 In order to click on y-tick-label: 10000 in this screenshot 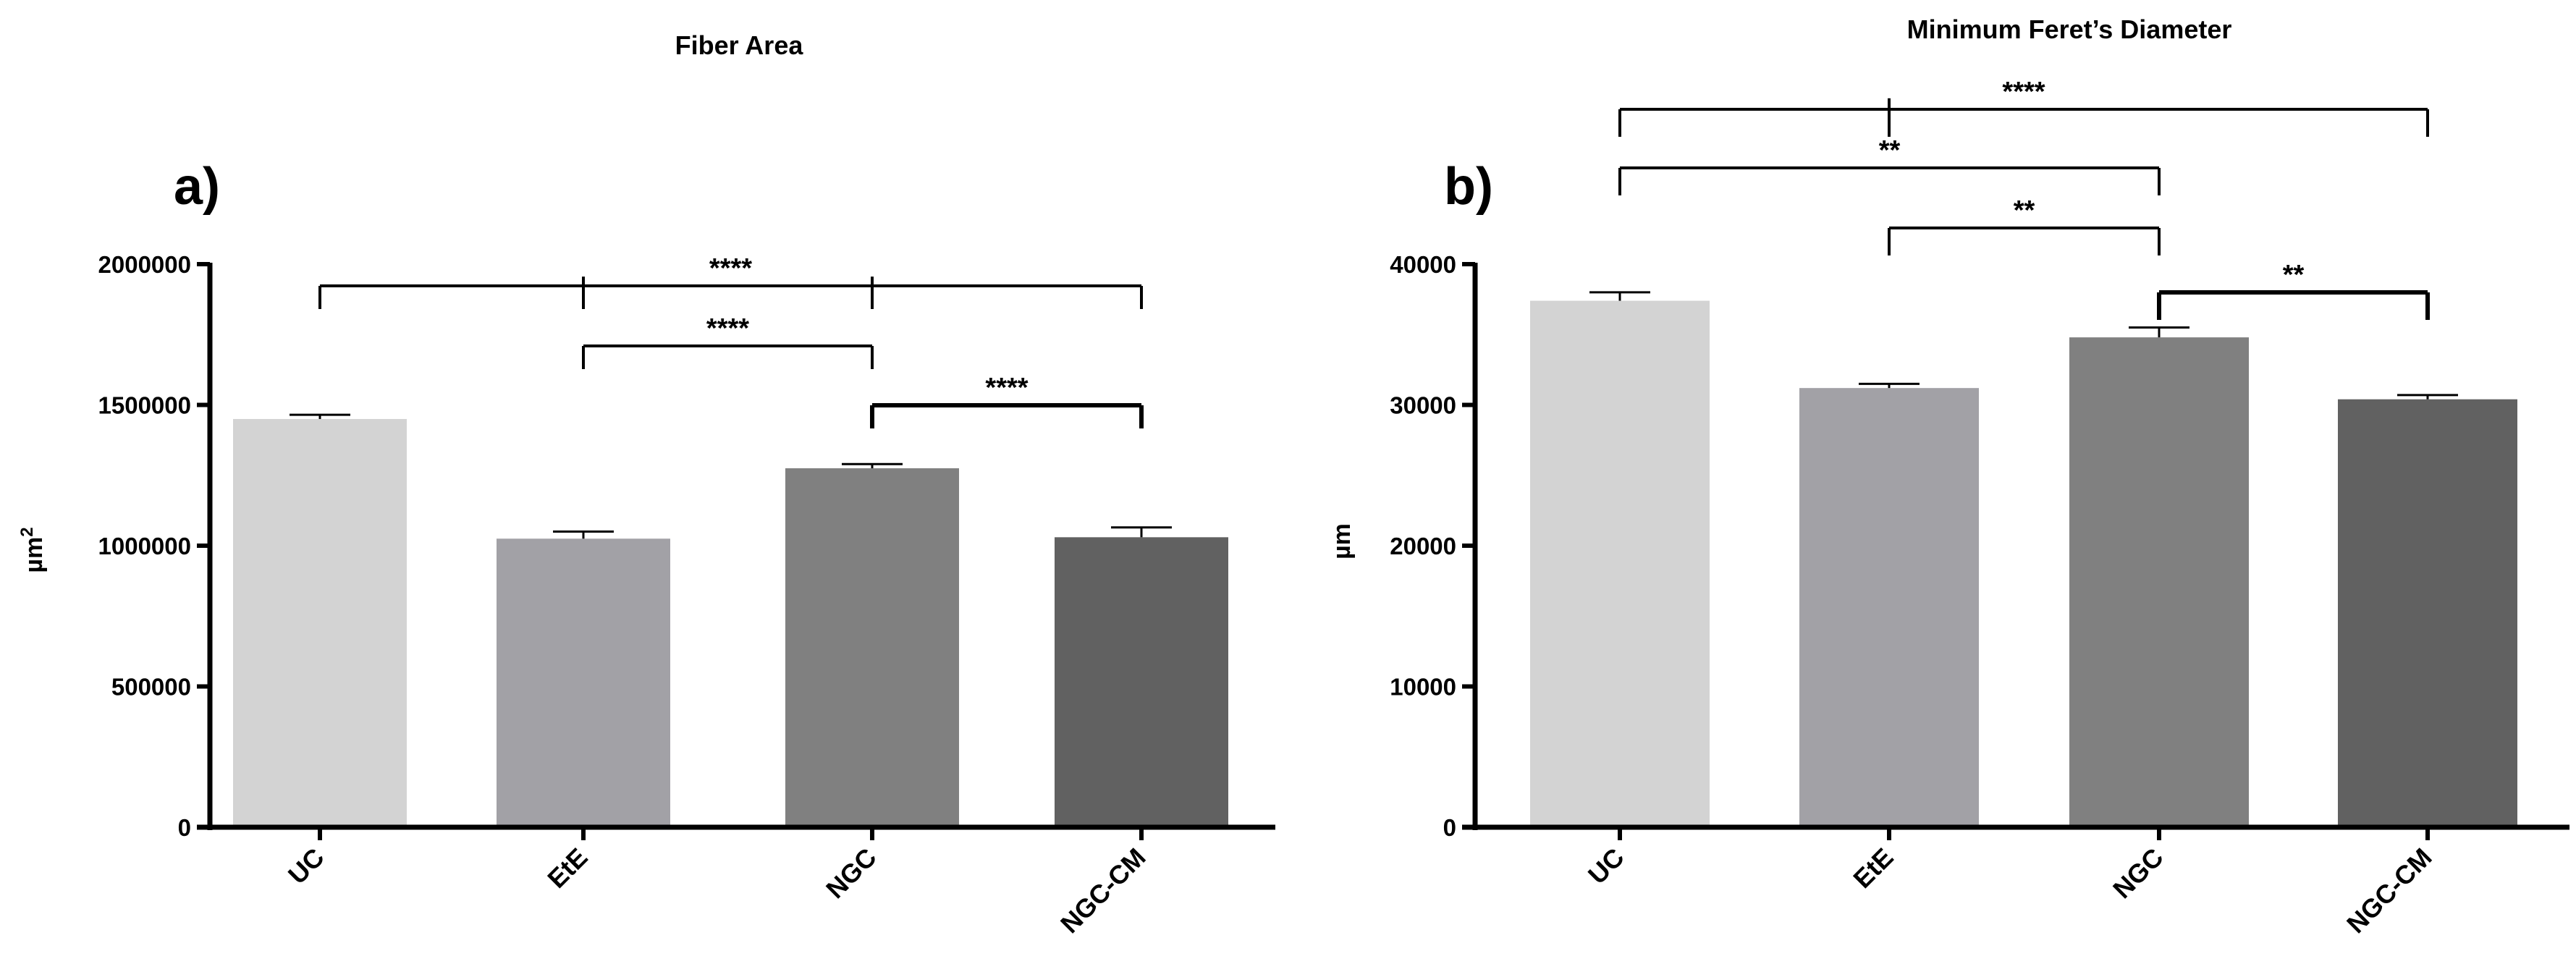, I will do `click(1423, 687)`.